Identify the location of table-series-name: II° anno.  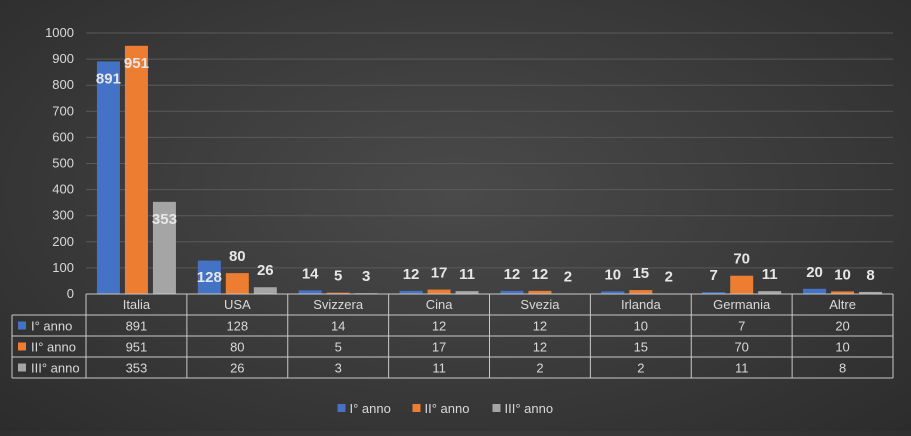
(53, 347).